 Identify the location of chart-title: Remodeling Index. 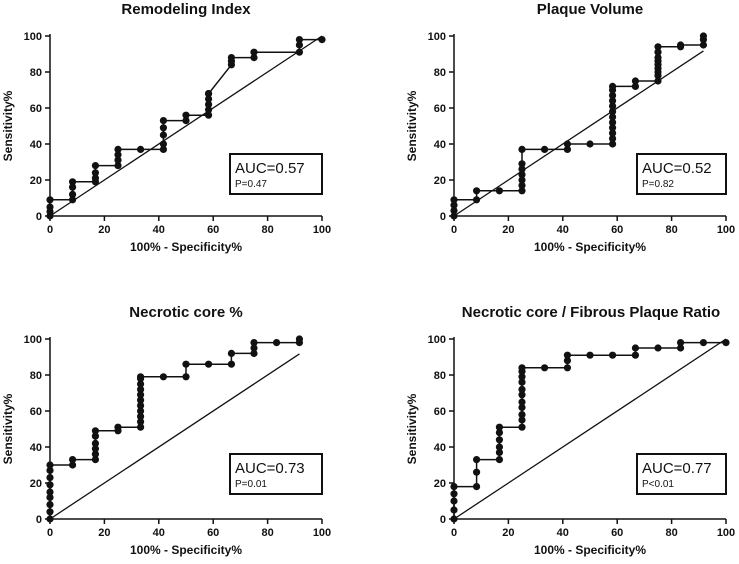
(186, 9).